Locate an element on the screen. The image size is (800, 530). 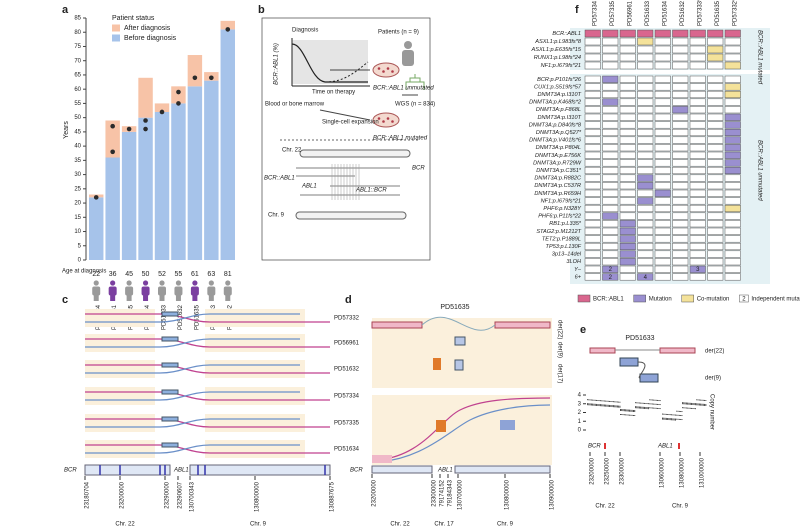
panel-title: PD51635 is located at coordinates (454, 307).